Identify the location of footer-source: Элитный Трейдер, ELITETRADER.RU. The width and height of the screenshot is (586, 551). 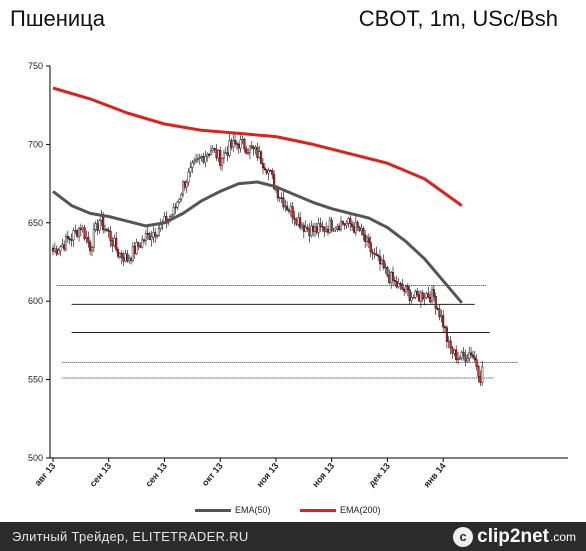
(130, 536).